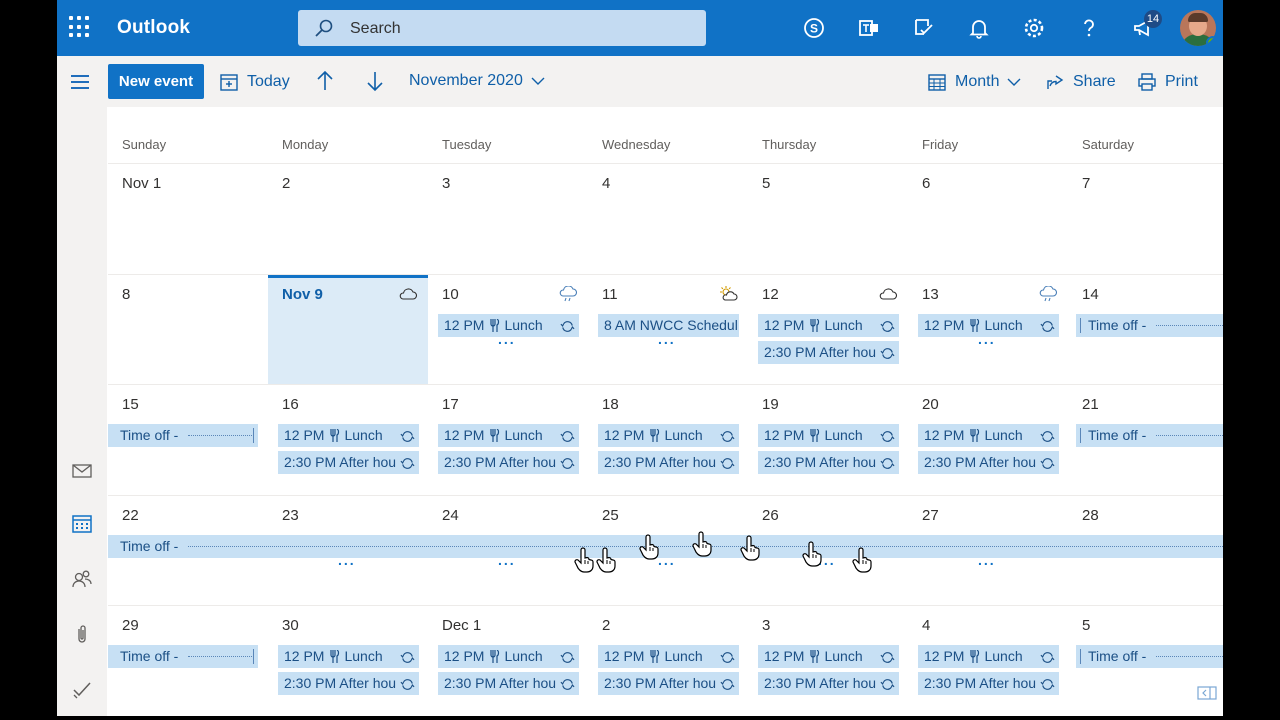 The image size is (1280, 720). What do you see at coordinates (450, 515) in the screenshot?
I see `day-number: 24` at bounding box center [450, 515].